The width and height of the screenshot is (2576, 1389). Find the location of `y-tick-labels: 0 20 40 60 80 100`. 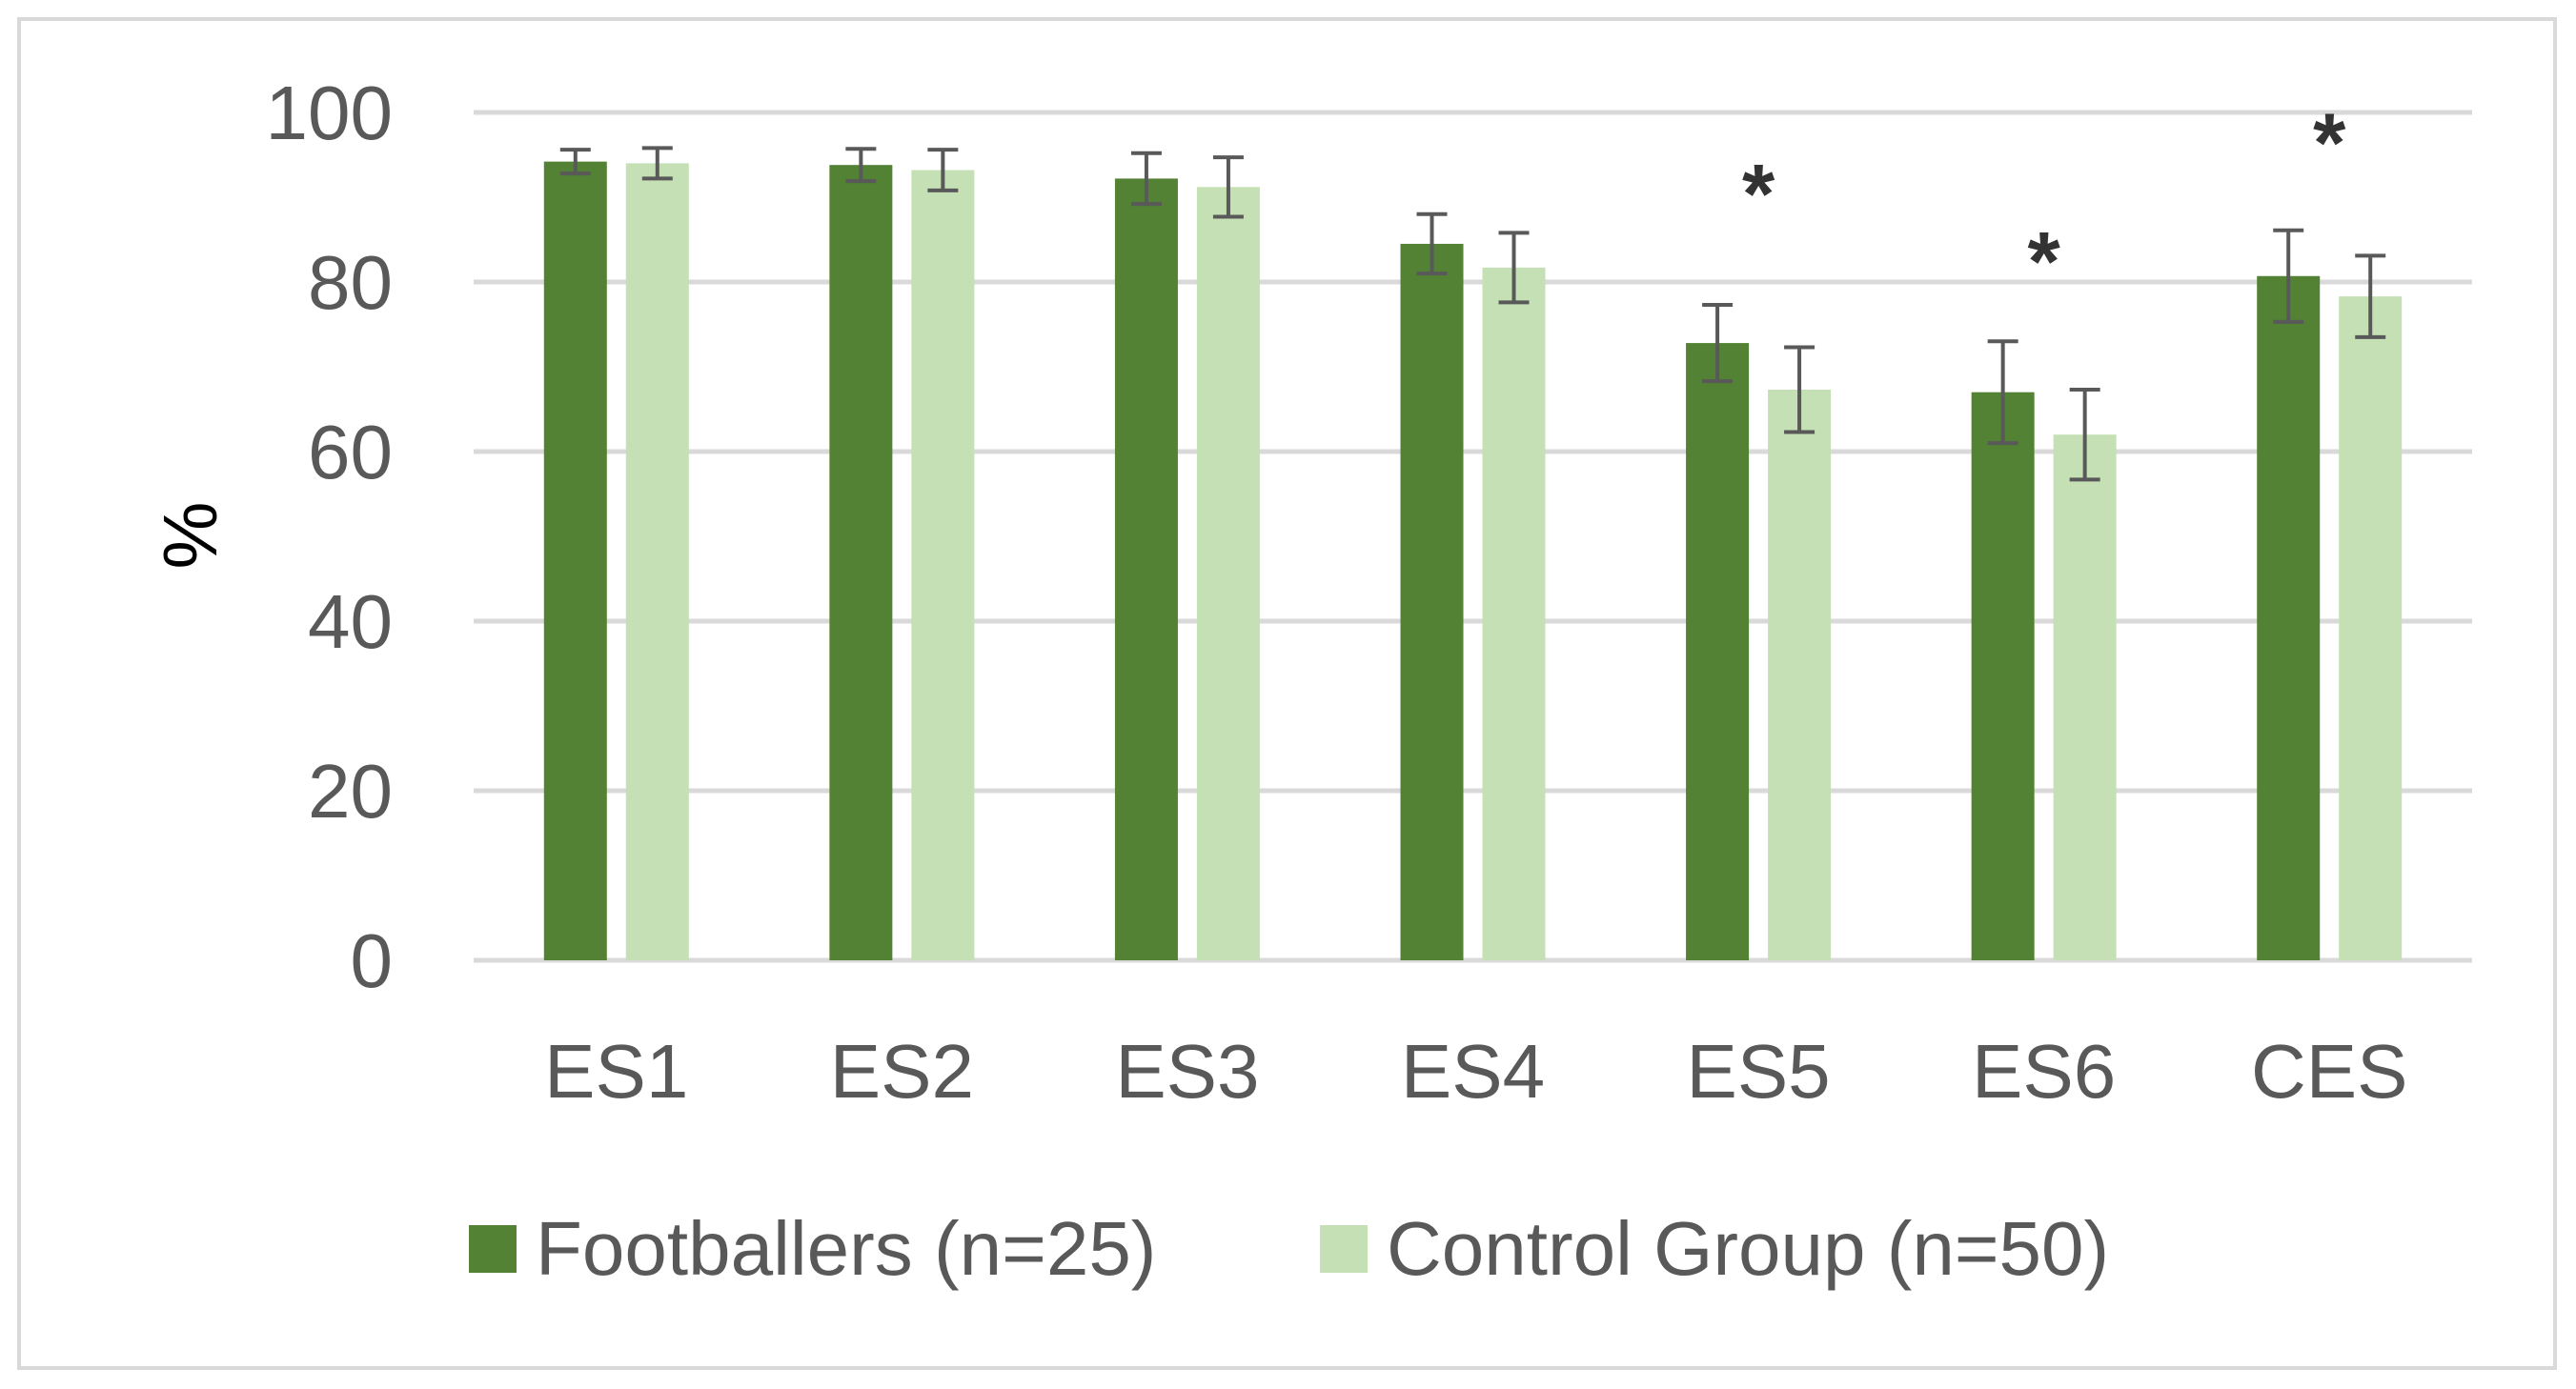

y-tick-labels: 0 20 40 60 80 100 is located at coordinates (329, 536).